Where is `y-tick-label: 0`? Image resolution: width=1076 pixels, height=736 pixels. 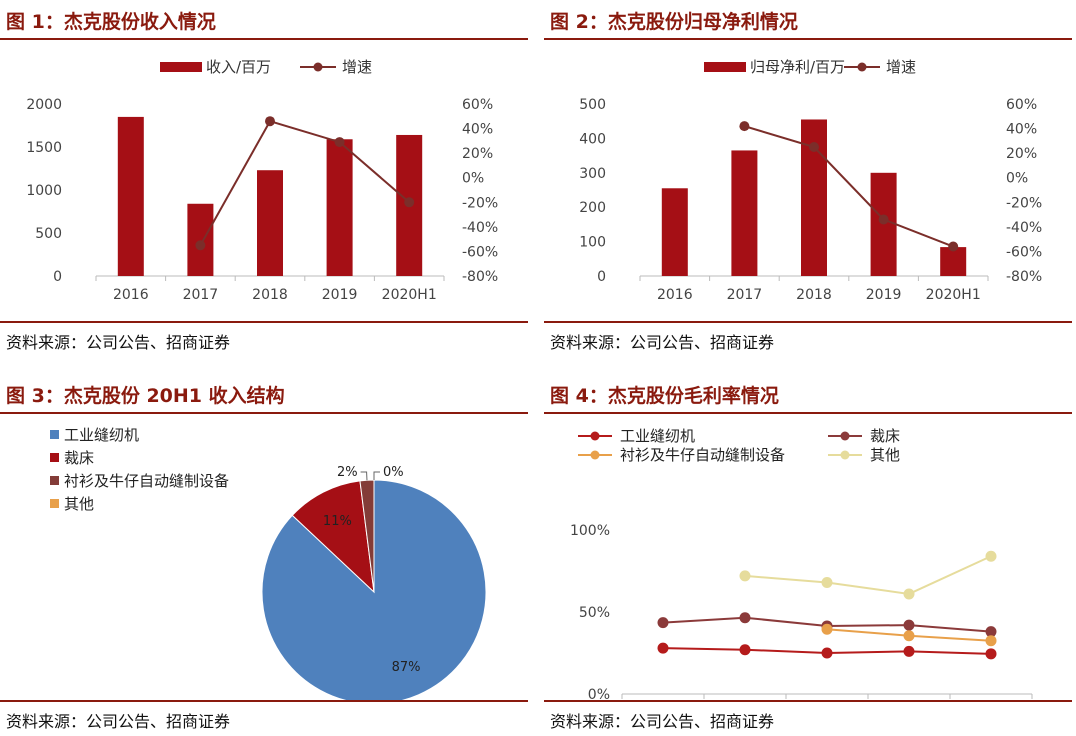
y-tick-label: 0 is located at coordinates (601, 277).